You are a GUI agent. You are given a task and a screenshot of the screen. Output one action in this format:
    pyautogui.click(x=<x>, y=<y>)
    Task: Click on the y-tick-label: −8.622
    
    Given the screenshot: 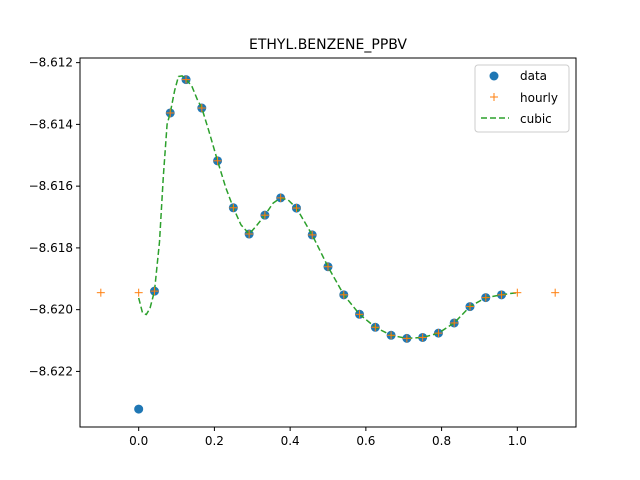 What is the action you would take?
    pyautogui.click(x=51, y=371)
    